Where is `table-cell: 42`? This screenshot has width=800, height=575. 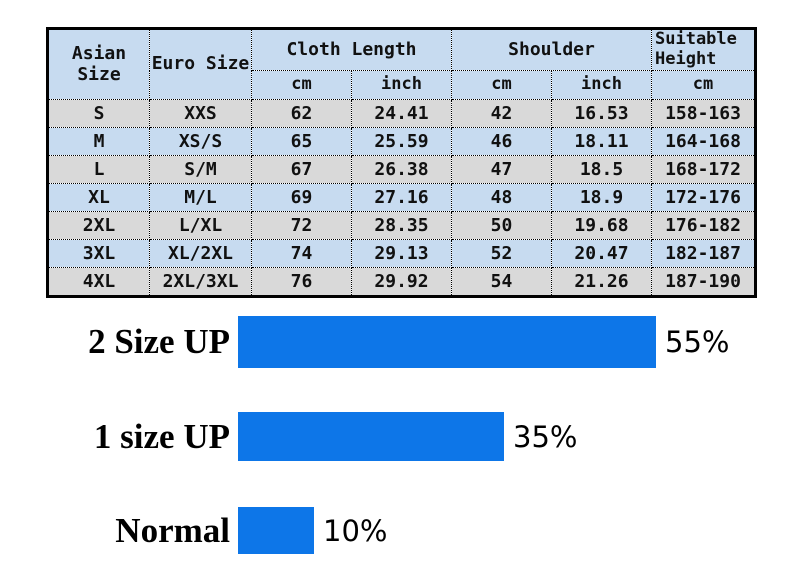
table-cell: 42 is located at coordinates (501, 113).